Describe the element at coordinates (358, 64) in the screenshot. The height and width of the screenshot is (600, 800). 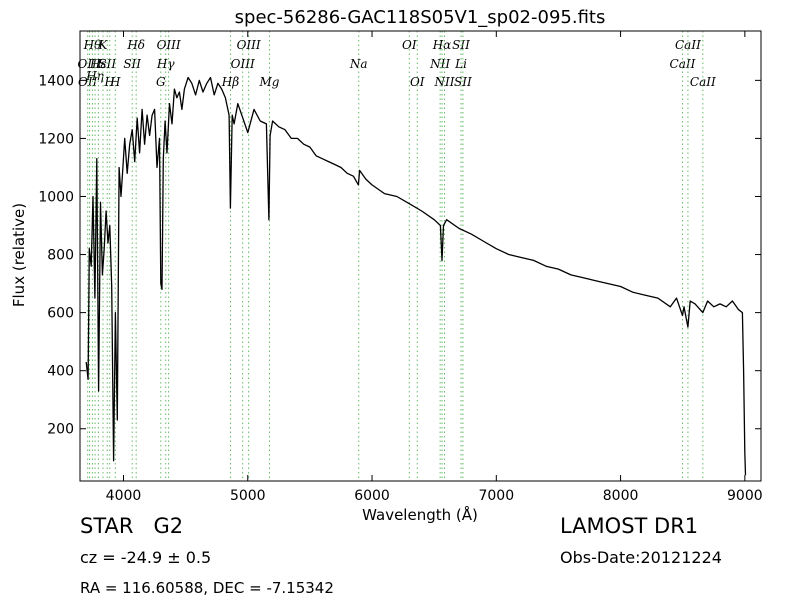
I see `marker-label-18: Na` at that location.